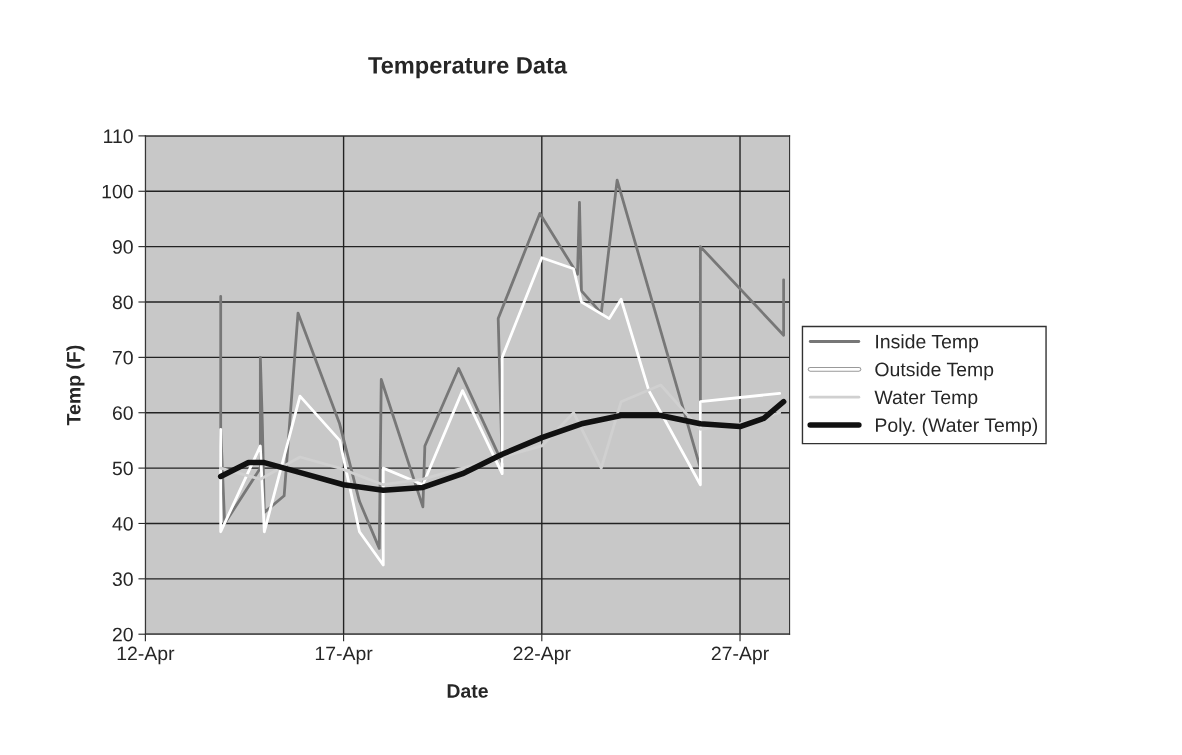 This screenshot has width=1182, height=755. I want to click on x-tick-label: 17-Apr, so click(344, 655).